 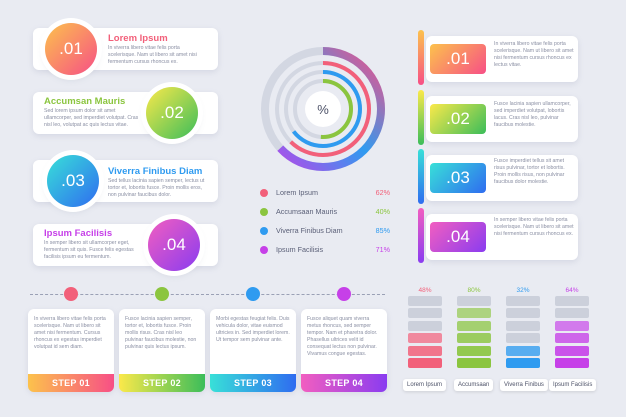 What do you see at coordinates (458, 178) in the screenshot?
I see `right-num-3: .03` at bounding box center [458, 178].